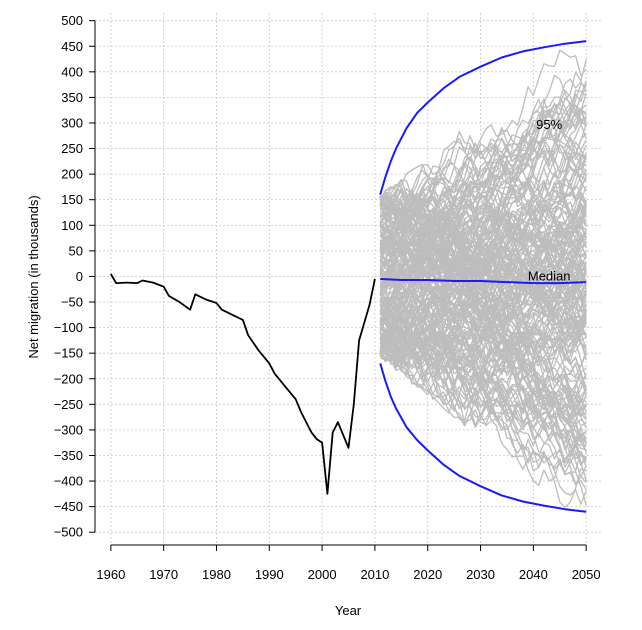  I want to click on x-axis-title: Year, so click(348, 610).